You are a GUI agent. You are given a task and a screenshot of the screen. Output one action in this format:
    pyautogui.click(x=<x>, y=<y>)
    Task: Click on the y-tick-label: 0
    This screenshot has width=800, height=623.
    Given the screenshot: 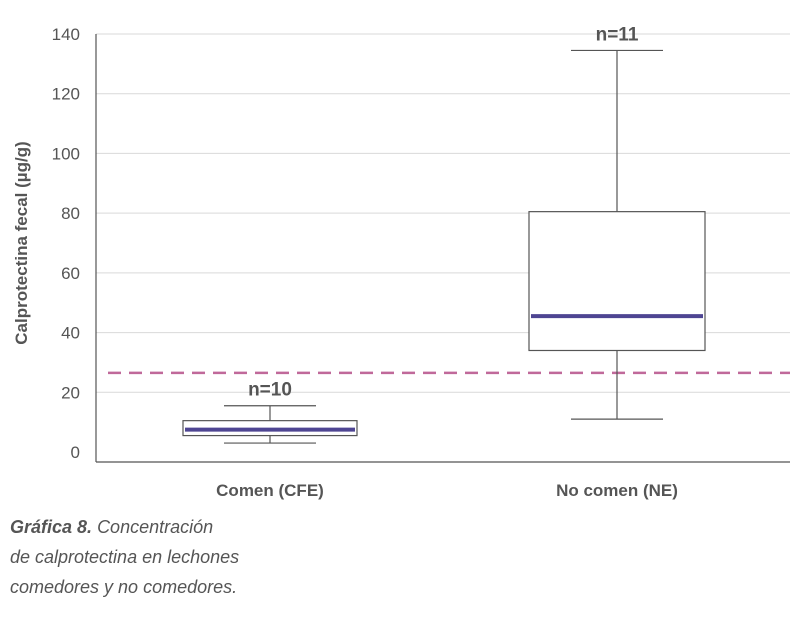 What is the action you would take?
    pyautogui.click(x=75, y=452)
    